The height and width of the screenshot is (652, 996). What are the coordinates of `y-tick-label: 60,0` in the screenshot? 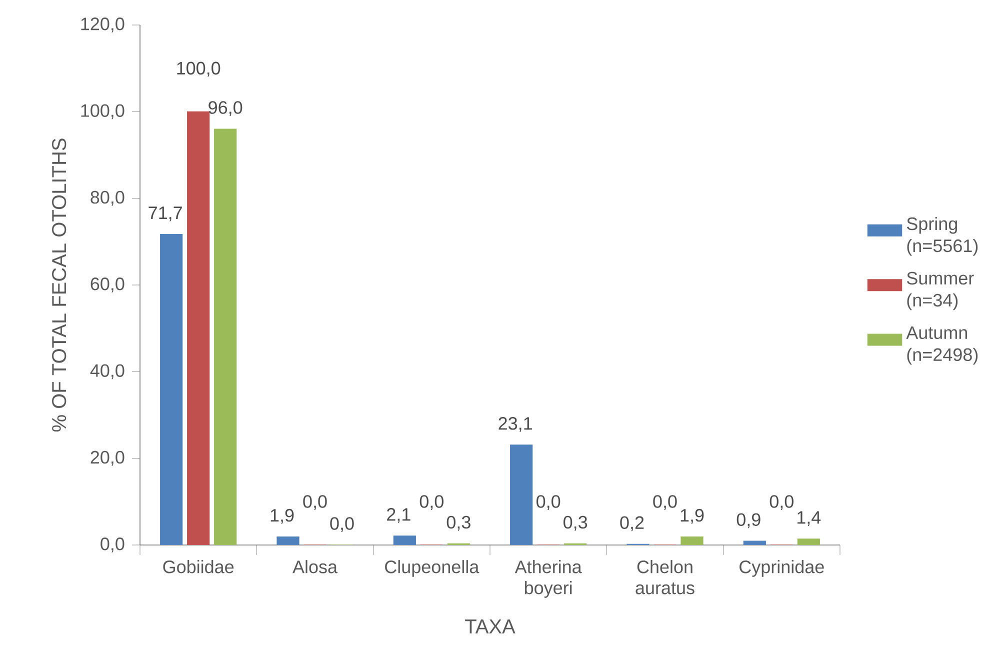 It's located at (107, 285).